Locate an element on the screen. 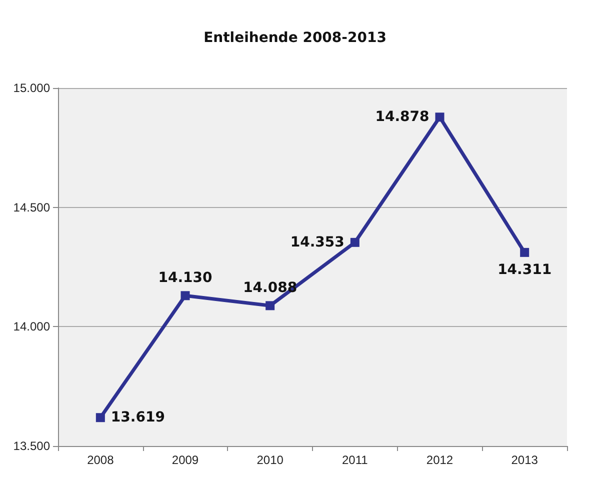 This screenshot has width=590, height=484. y-tick-label: 13.500 is located at coordinates (31, 446).